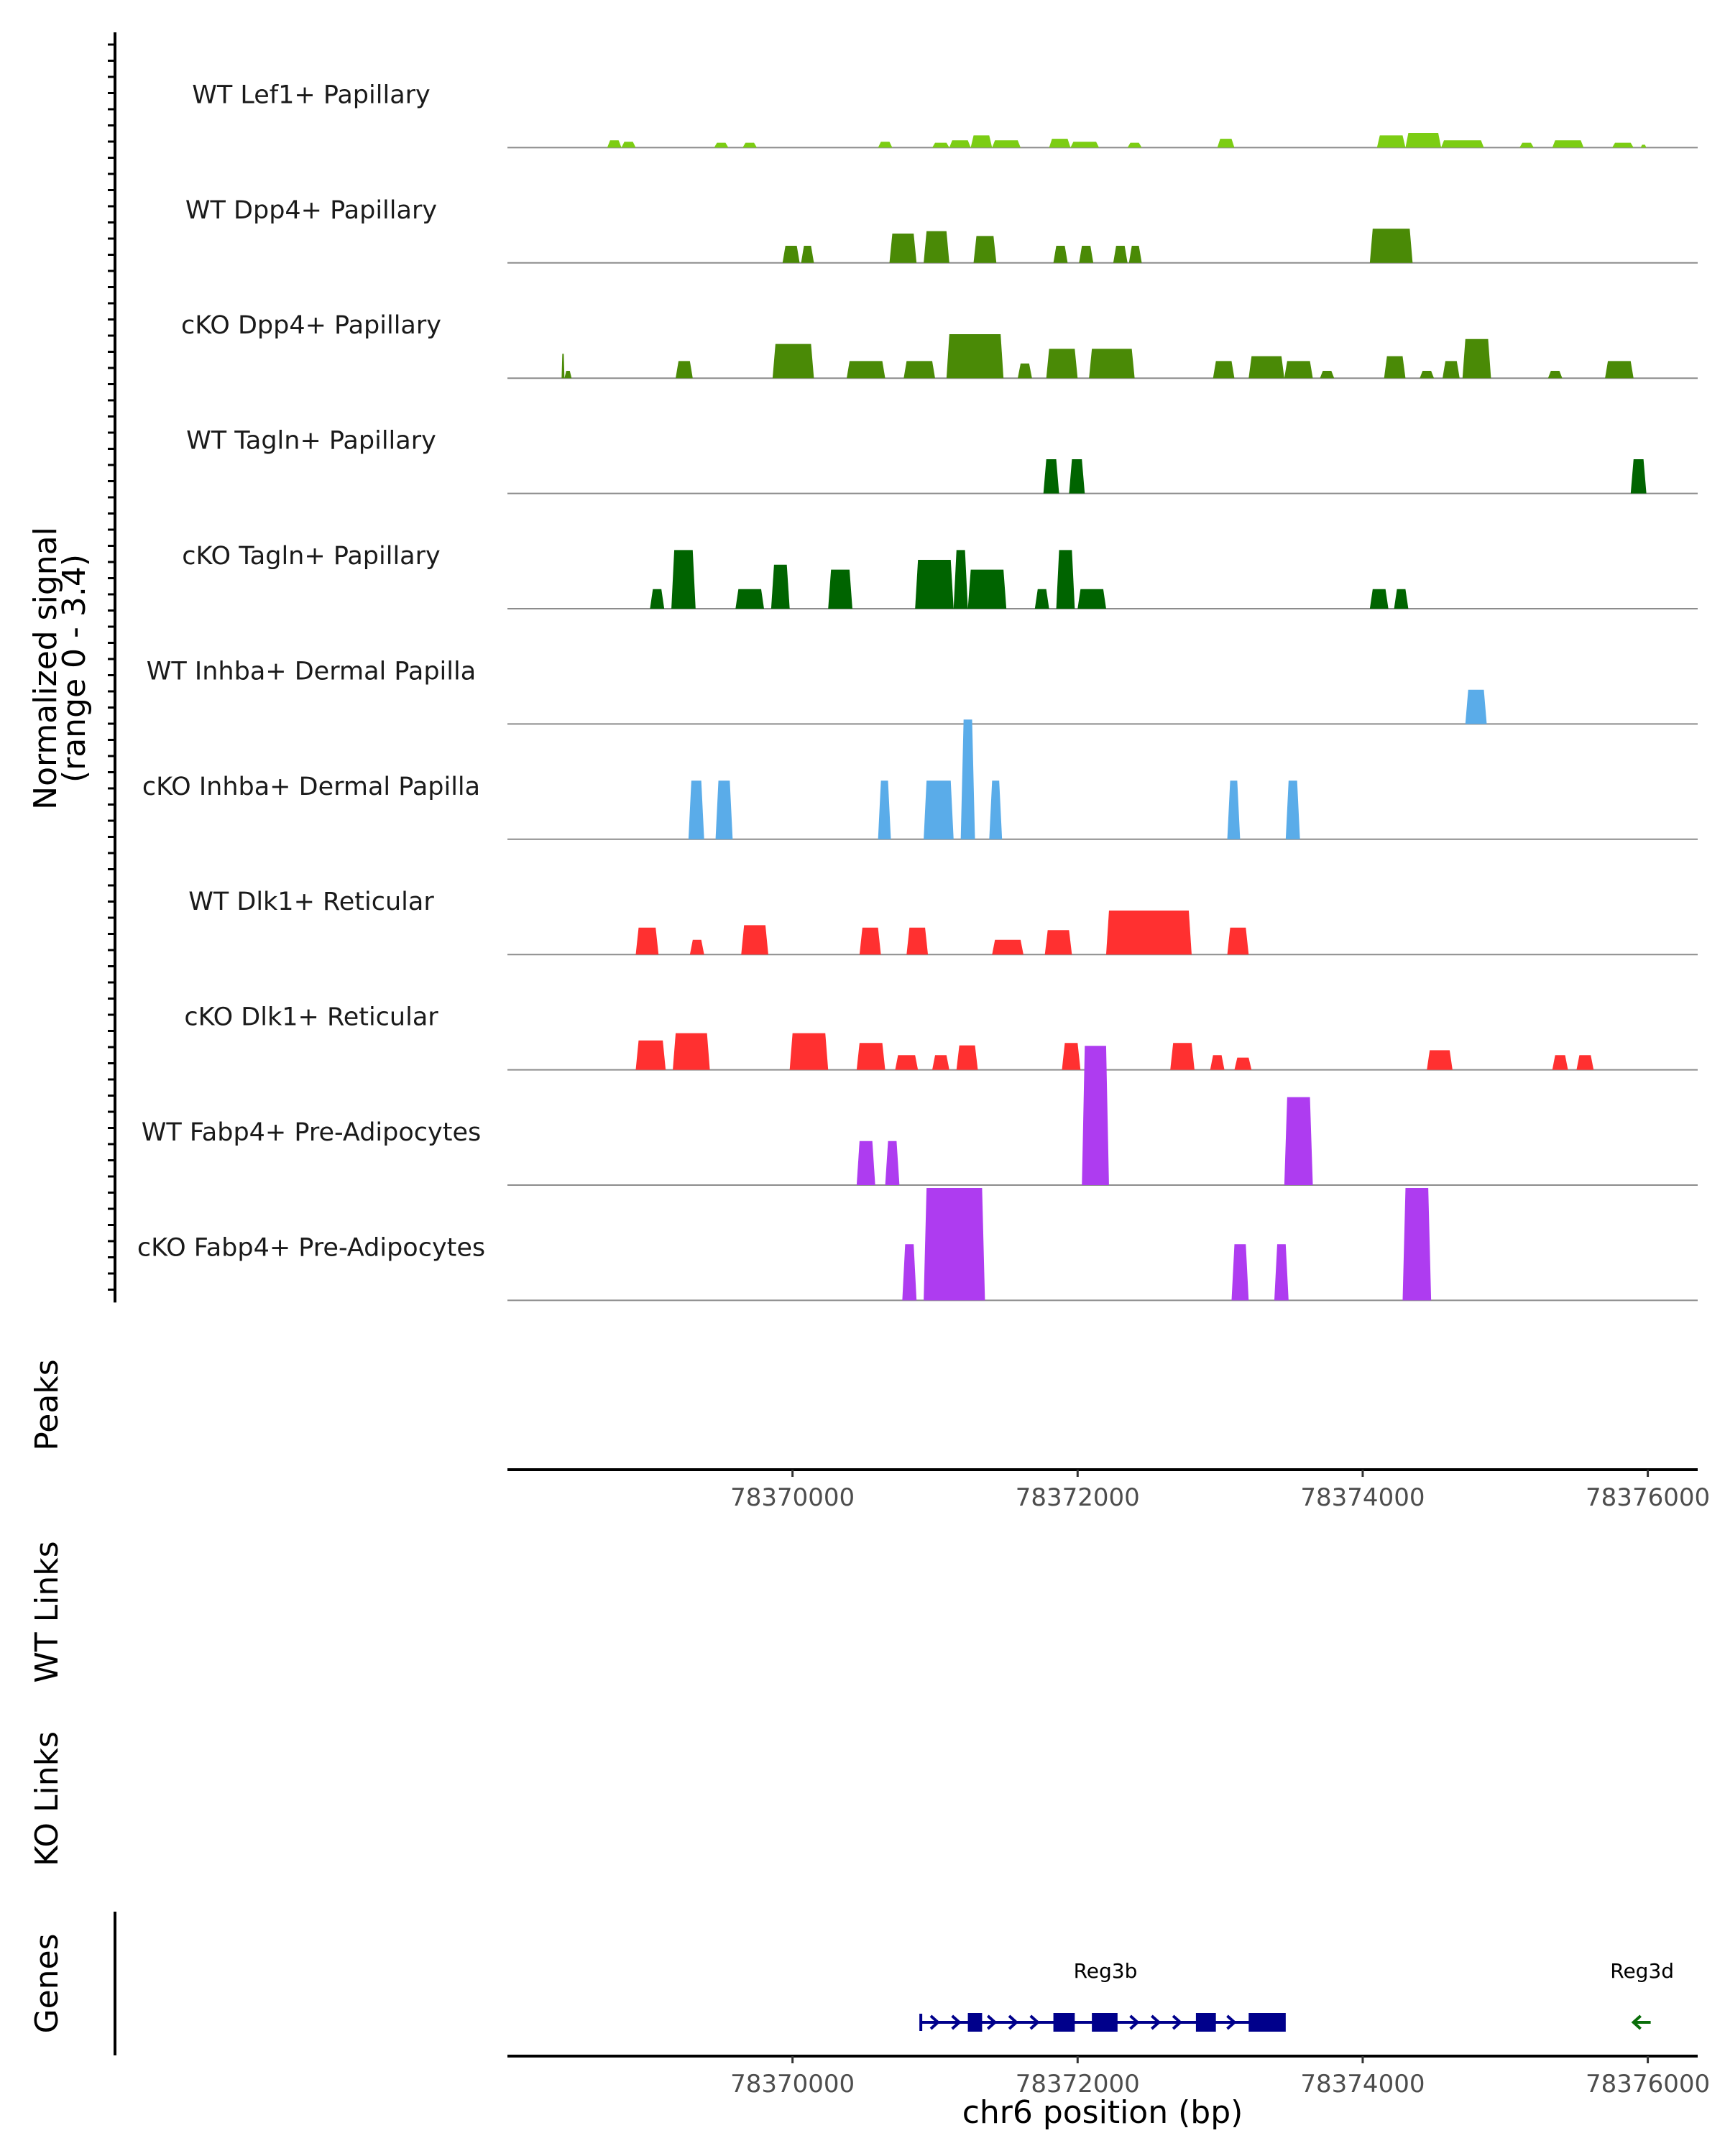  What do you see at coordinates (941, 230) in the screenshot?
I see `track-2: WT Dpp4+ Papillary` at bounding box center [941, 230].